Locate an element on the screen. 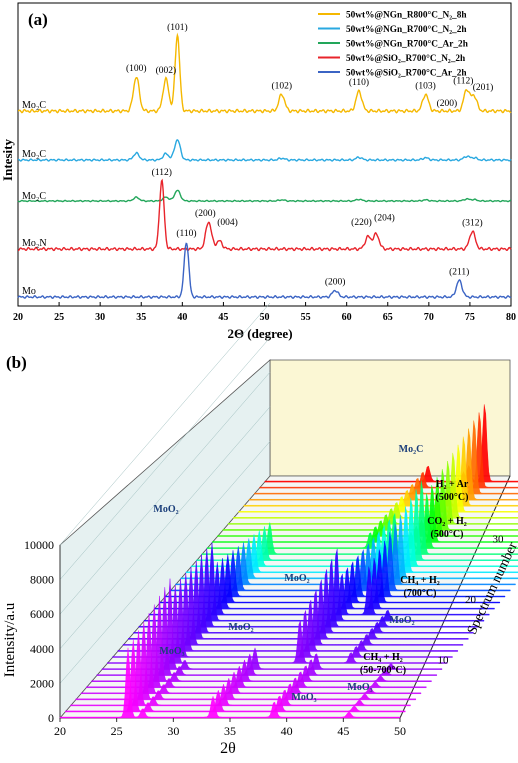 This screenshot has width=518, height=763. legend-entry: 50wt%@NGn_R700°C_Ar_2h is located at coordinates (407, 44).